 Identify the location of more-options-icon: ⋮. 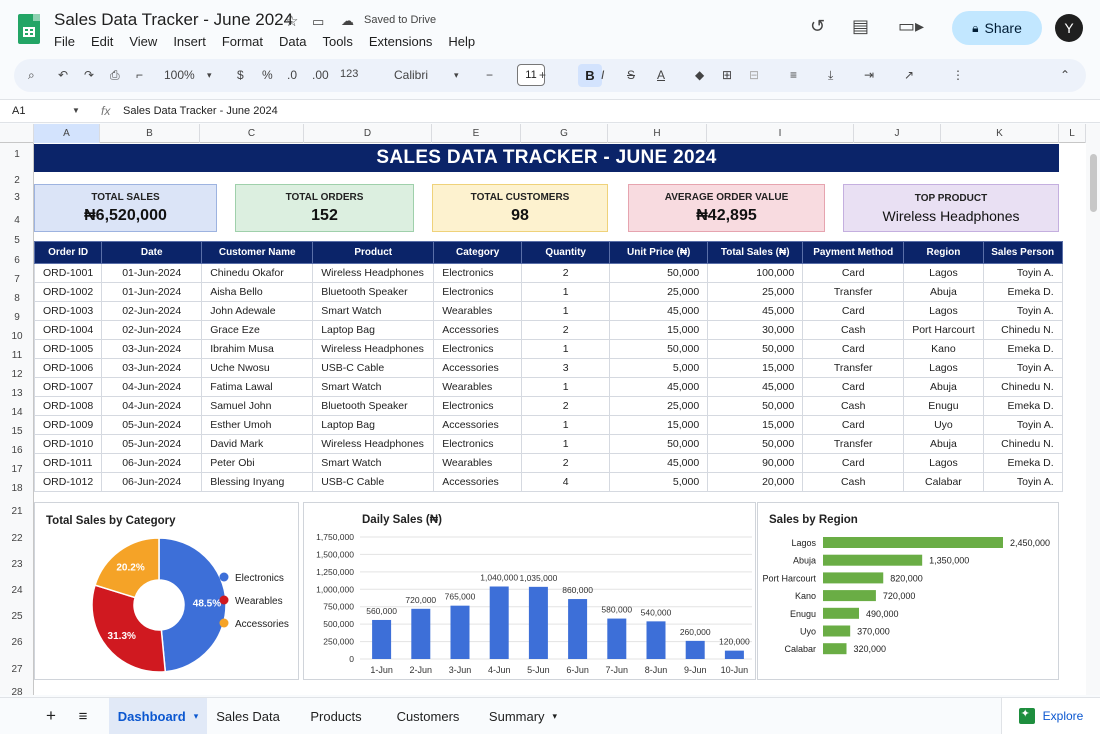
(958, 75).